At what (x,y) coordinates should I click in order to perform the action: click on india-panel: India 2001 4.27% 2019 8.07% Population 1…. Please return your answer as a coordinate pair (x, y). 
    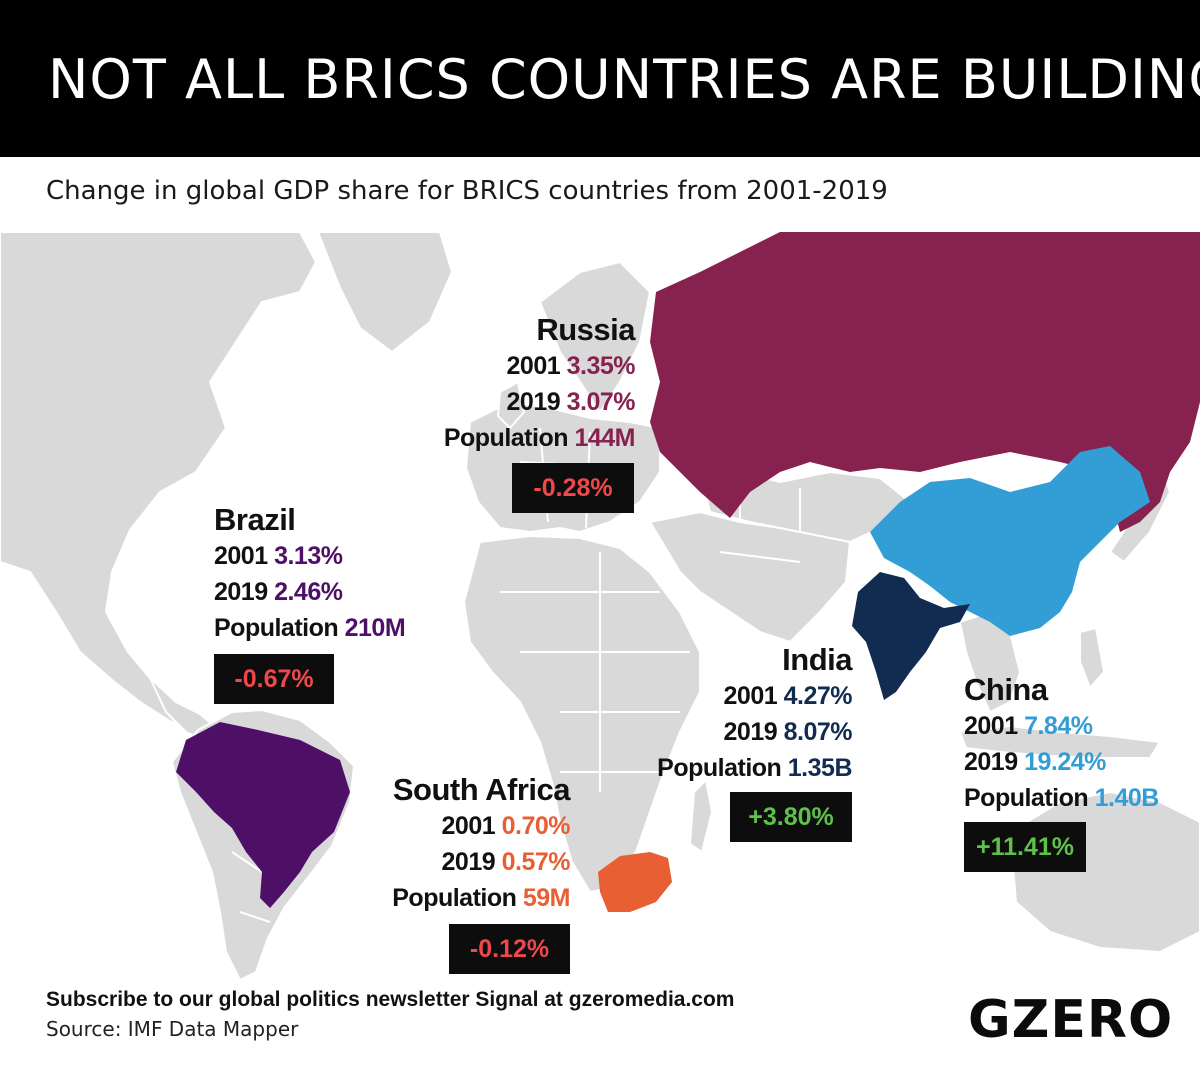
    Looking at the image, I should click on (732, 714).